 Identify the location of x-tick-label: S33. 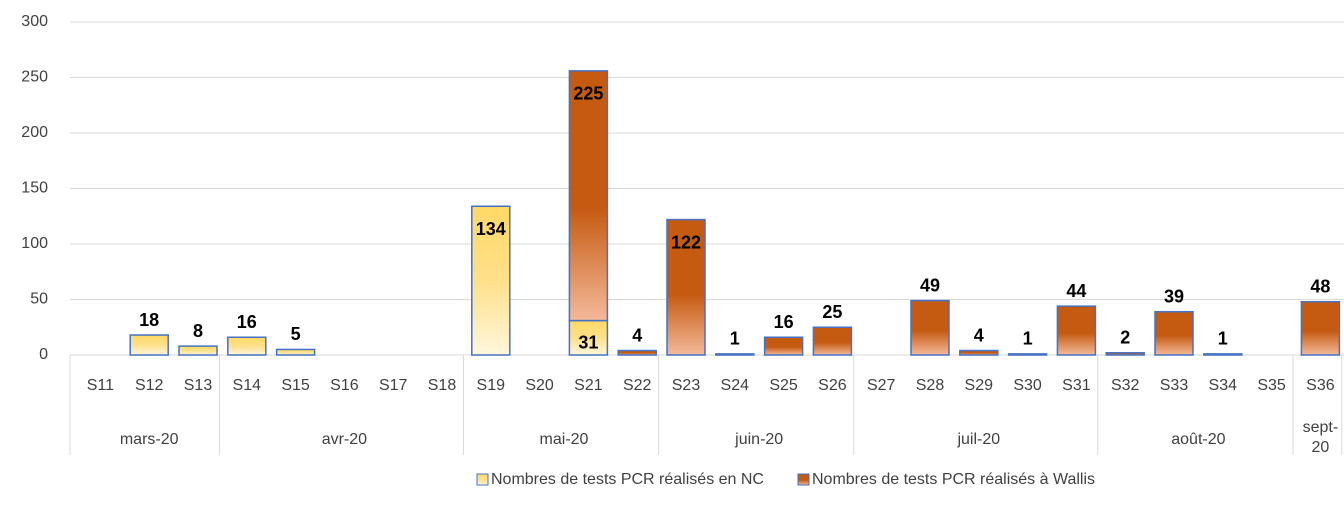
(1174, 385).